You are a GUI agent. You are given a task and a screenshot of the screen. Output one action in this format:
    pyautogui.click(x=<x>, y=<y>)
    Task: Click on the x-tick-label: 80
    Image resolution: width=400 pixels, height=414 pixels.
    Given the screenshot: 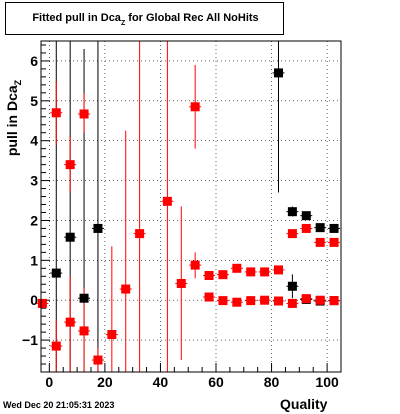 What is the action you would take?
    pyautogui.click(x=272, y=382)
    